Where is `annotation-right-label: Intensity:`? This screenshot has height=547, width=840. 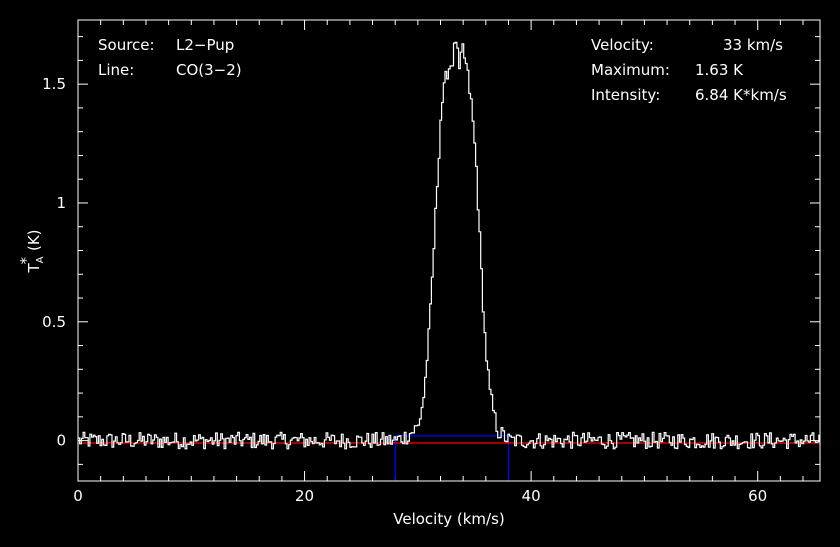 annotation-right-label: Intensity: is located at coordinates (625, 95).